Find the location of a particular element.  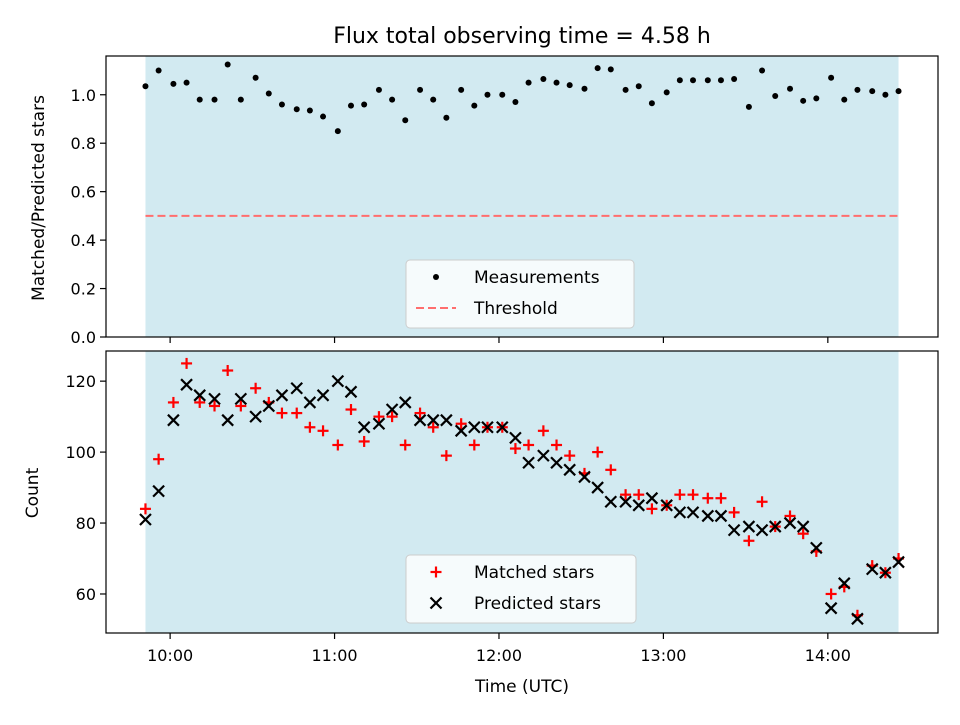

top-y-tick-label: 0.4 is located at coordinates (83, 240).